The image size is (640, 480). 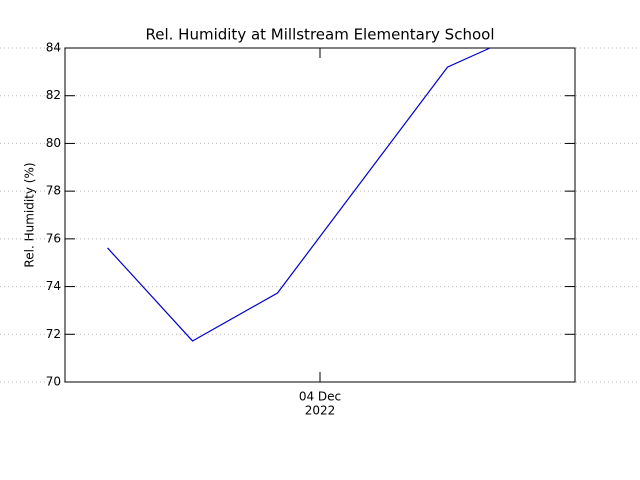 What do you see at coordinates (53, 238) in the screenshot?
I see `y-tick-label: 76` at bounding box center [53, 238].